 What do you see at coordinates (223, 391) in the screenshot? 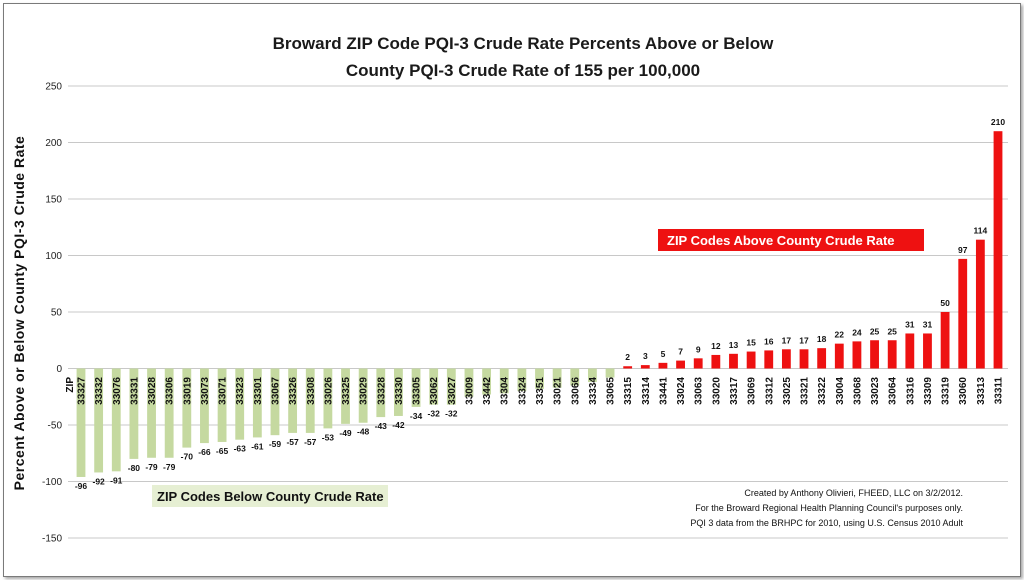
I see `category-label: 33071` at bounding box center [223, 391].